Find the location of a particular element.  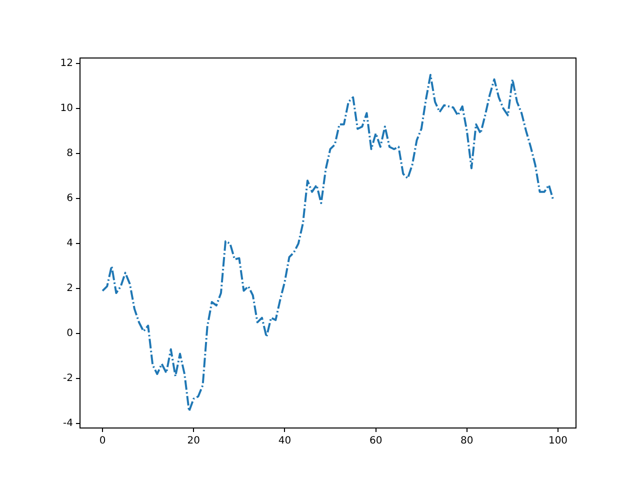

x-tick-label: 100 is located at coordinates (558, 441).